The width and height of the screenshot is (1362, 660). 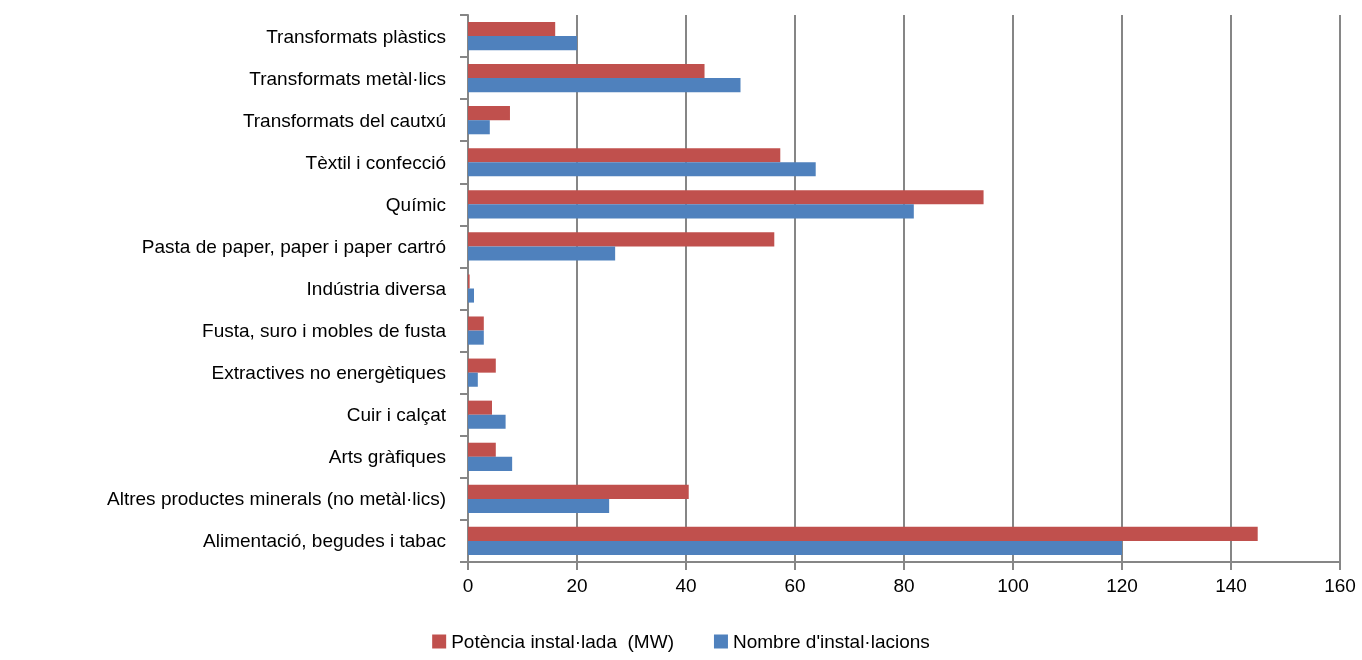 I want to click on y-tick-label: Pasta de paper, paper i paper cartró, so click(x=293, y=246).